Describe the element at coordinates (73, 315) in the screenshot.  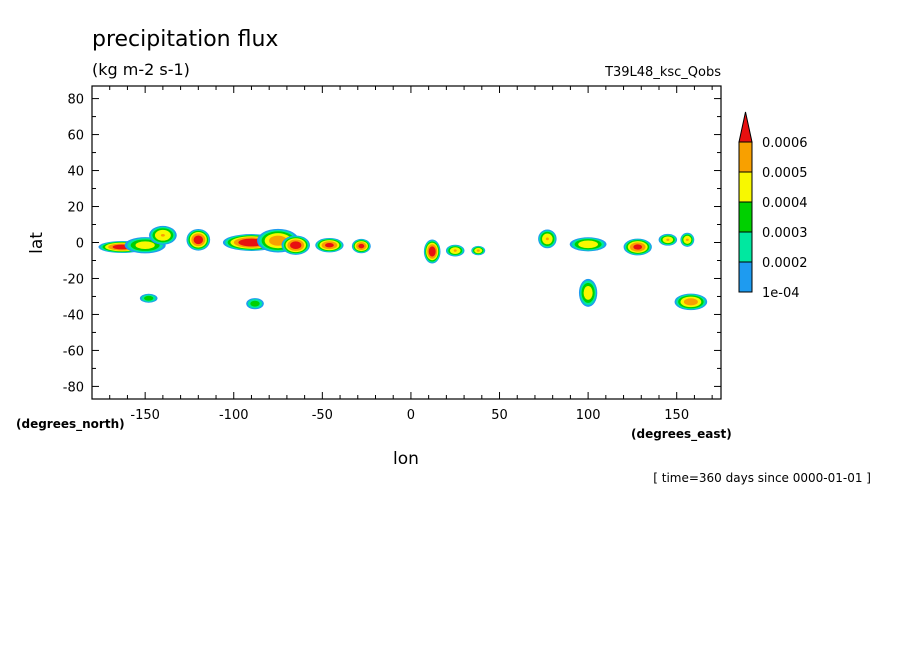
I see `y-tick-label: -40` at that location.